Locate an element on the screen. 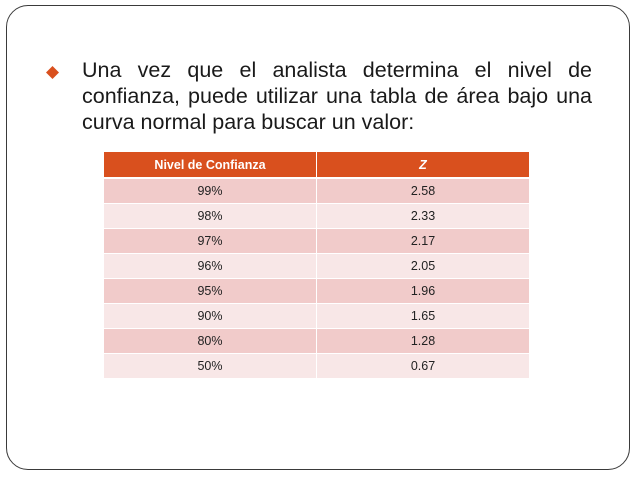 The height and width of the screenshot is (479, 638). z-cell: 2.17 is located at coordinates (422, 241).